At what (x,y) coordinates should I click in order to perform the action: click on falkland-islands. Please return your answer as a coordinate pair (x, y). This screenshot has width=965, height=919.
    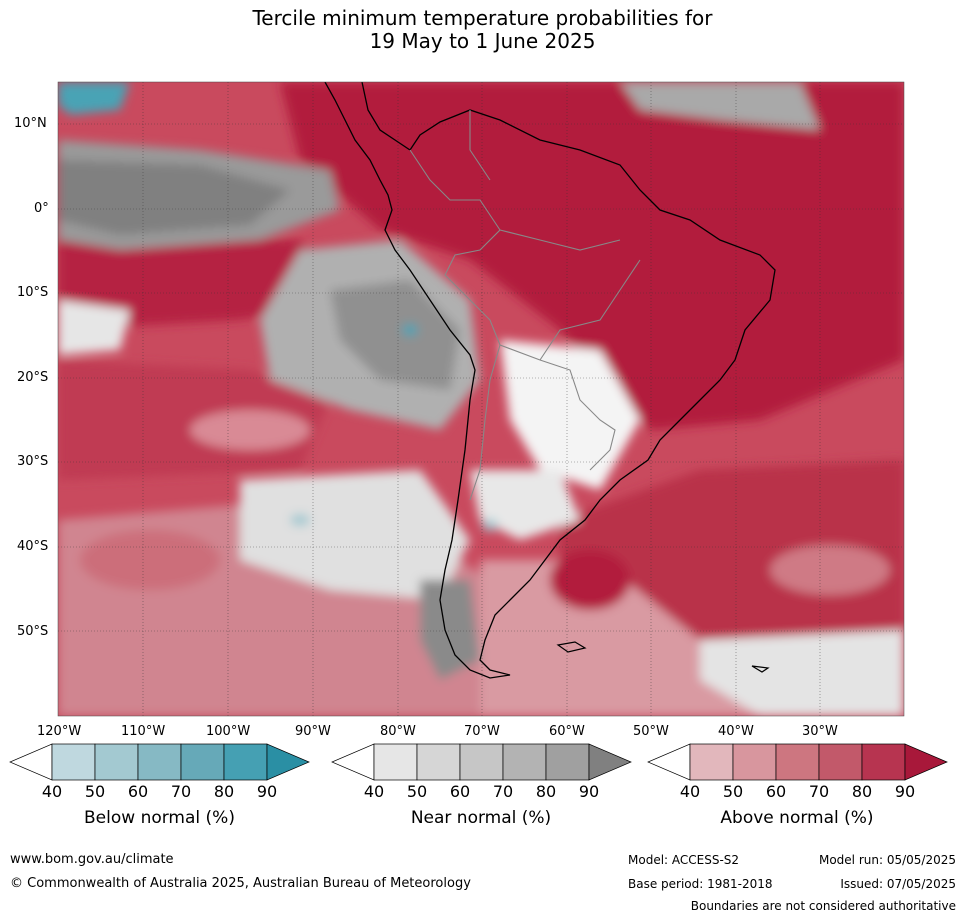
    Looking at the image, I should click on (571, 647).